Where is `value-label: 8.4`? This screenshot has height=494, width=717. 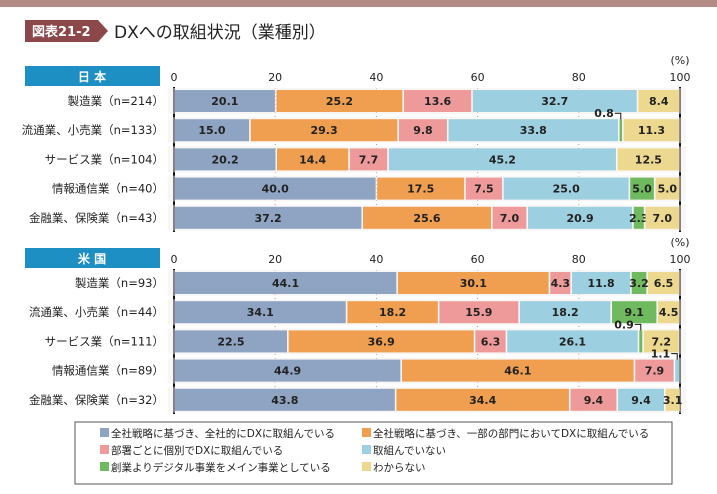 value-label: 8.4 is located at coordinates (659, 101).